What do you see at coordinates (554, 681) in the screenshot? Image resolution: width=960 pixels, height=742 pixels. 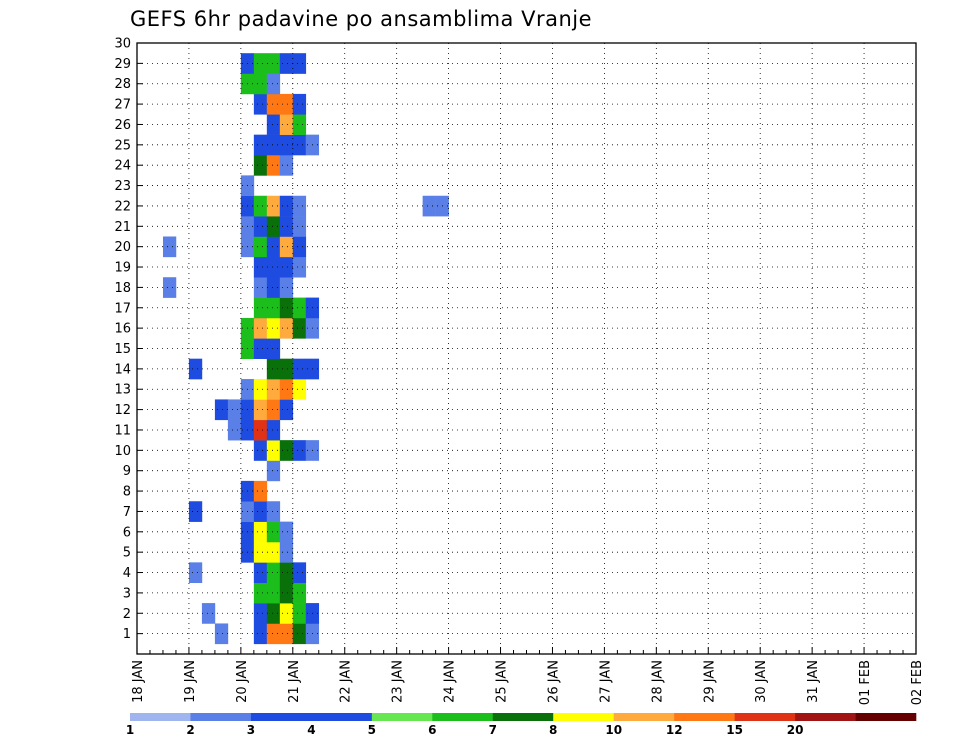 I see `x-tick-label: 26 JAN` at bounding box center [554, 681].